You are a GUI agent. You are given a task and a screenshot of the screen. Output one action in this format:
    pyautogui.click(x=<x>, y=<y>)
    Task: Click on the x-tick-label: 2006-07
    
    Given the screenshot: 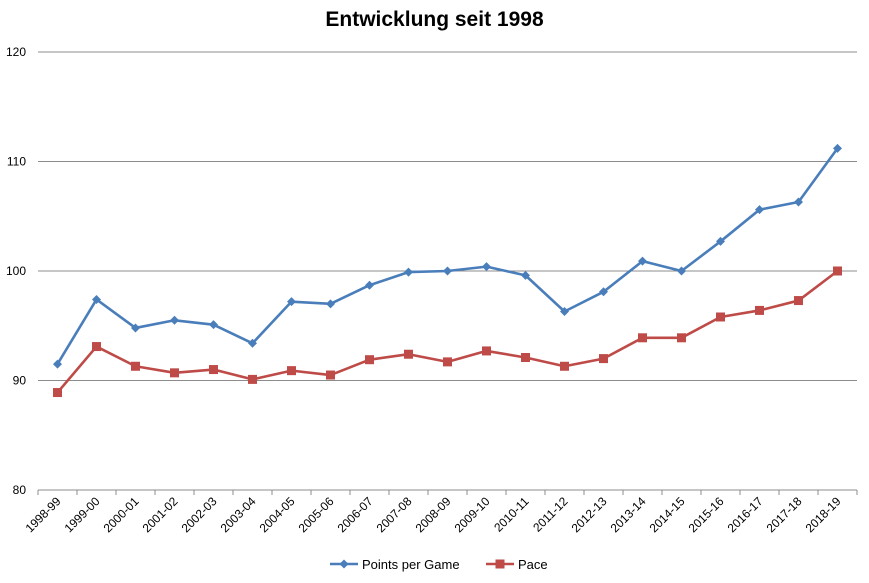 What is the action you would take?
    pyautogui.click(x=355, y=514)
    